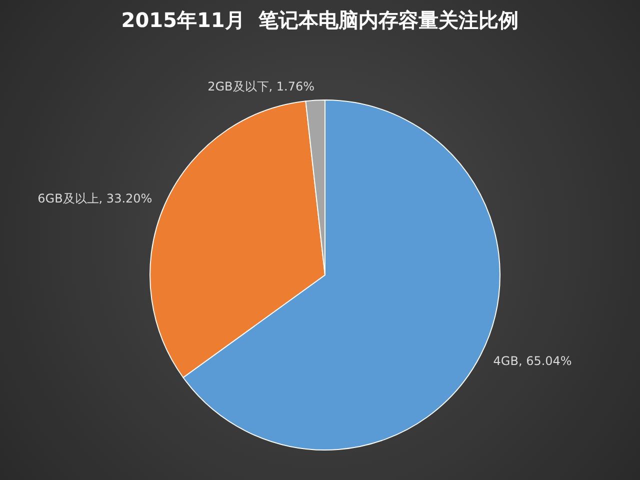 The image size is (640, 480). What do you see at coordinates (532, 361) in the screenshot?
I see `slice-label: 4GB, 65.04%` at bounding box center [532, 361].